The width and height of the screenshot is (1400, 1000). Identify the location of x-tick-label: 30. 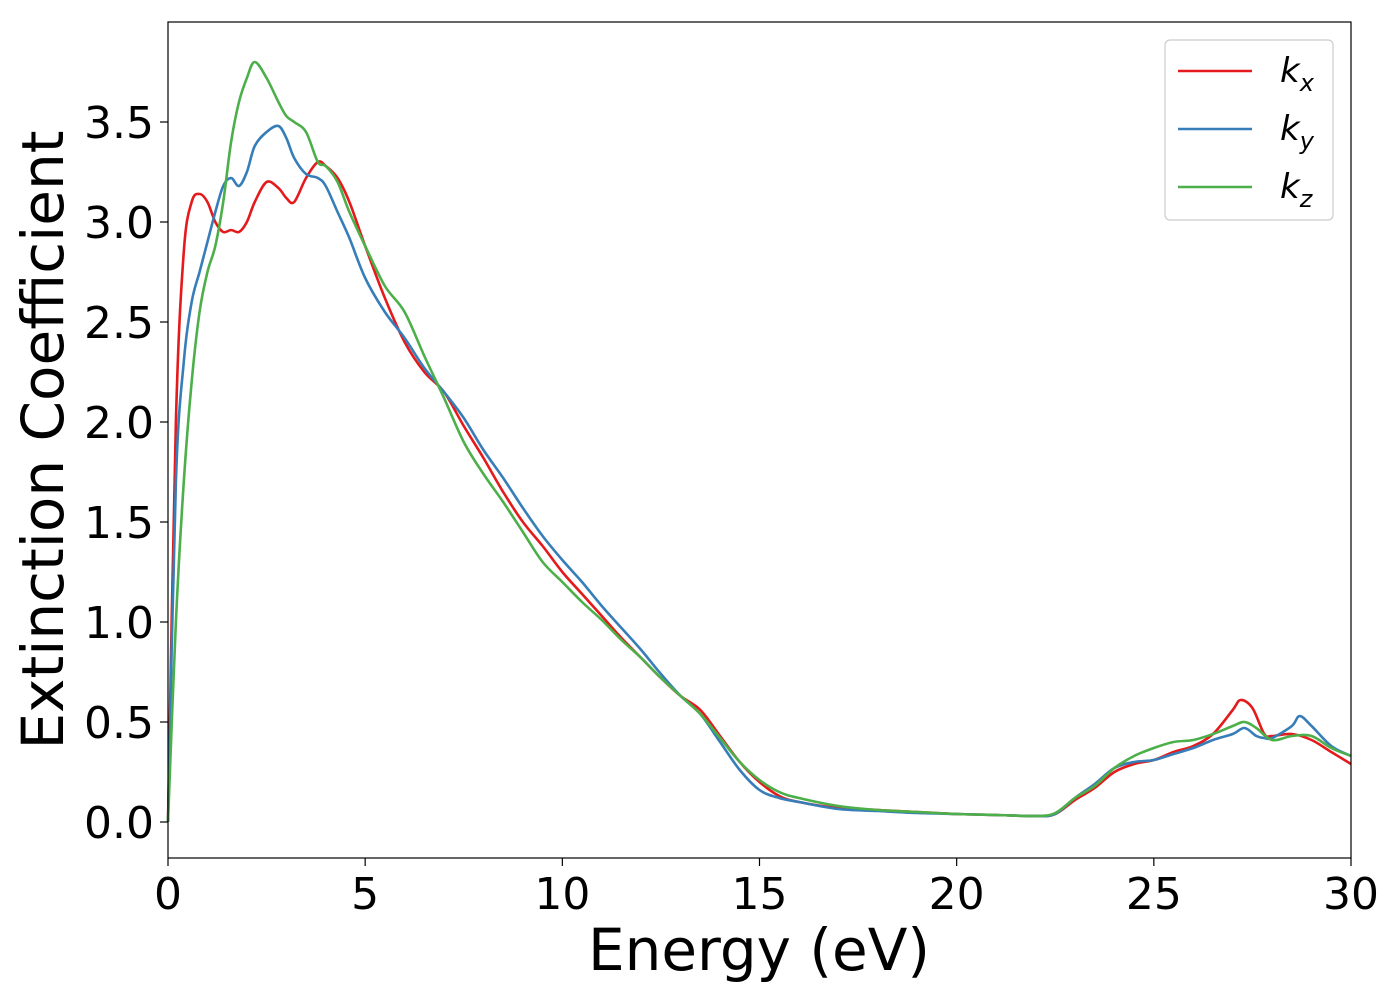
(1351, 894).